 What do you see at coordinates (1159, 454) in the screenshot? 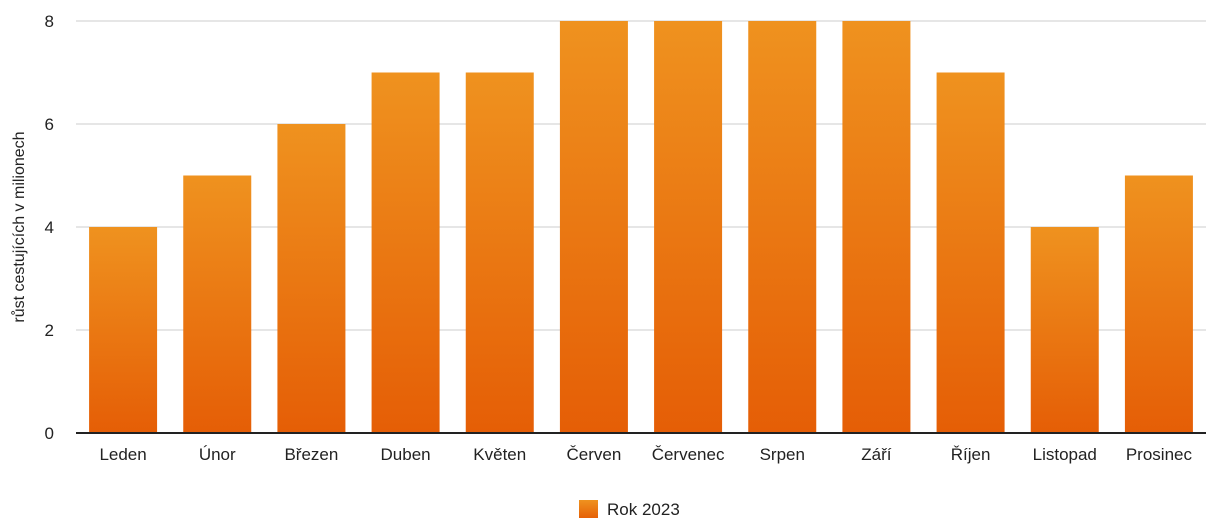
I see `x-tick-label: Prosinec` at bounding box center [1159, 454].